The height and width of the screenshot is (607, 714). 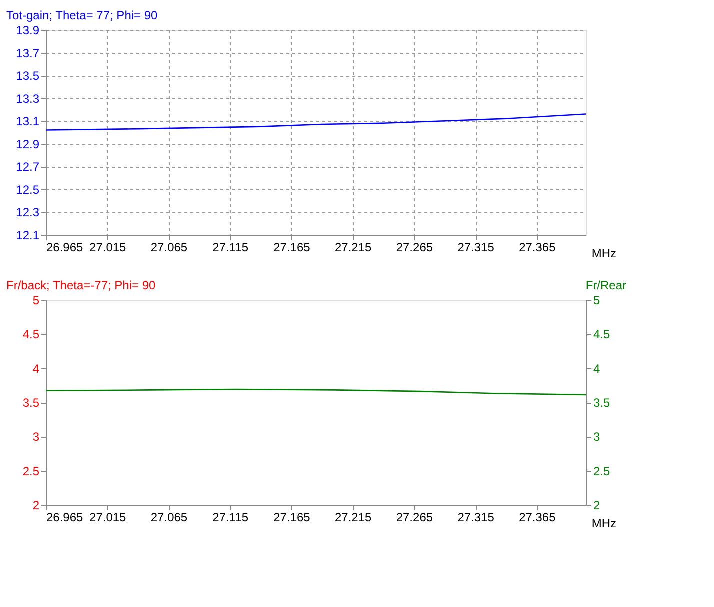 What do you see at coordinates (28, 144) in the screenshot?
I see `y-tick-label: 12.9` at bounding box center [28, 144].